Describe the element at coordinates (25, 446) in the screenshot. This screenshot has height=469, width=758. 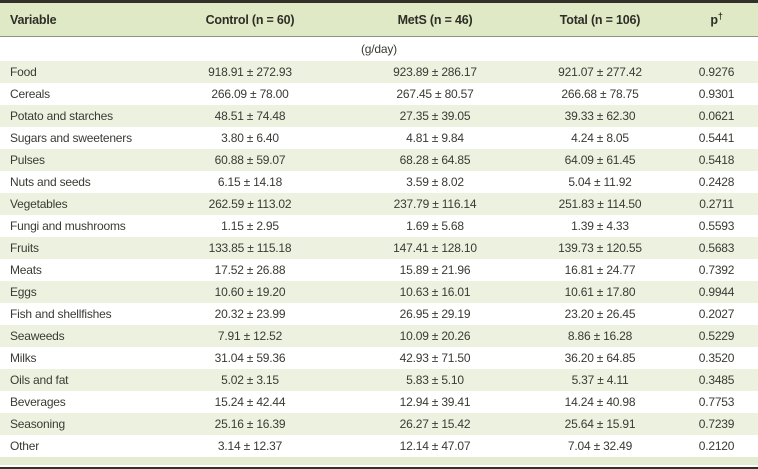
I see `cell-variable: Other` at that location.